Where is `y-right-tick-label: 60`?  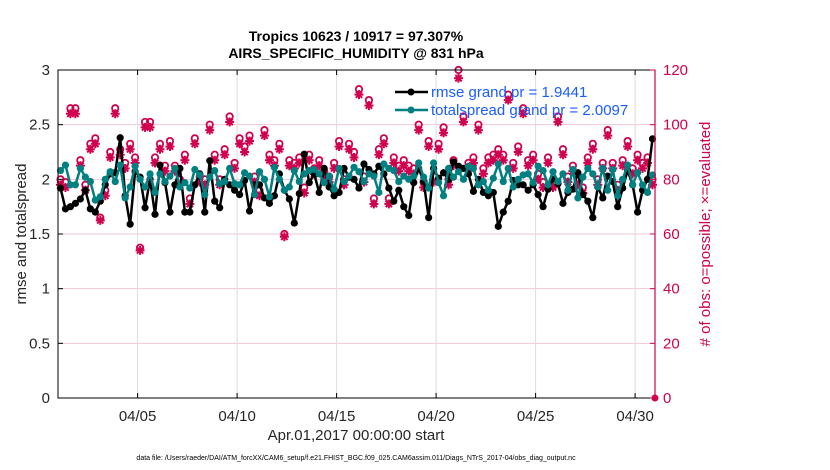
y-right-tick-label: 60 is located at coordinates (671, 234).